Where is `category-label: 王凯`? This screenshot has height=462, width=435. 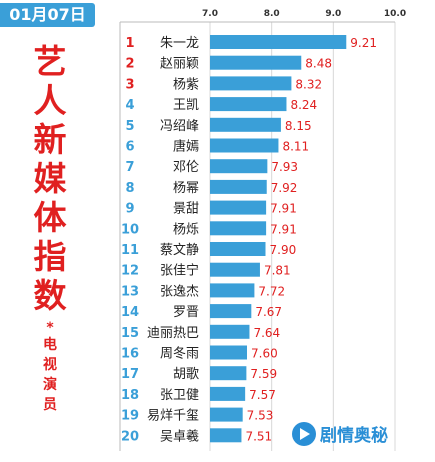
category-label: 王凯 is located at coordinates (186, 105).